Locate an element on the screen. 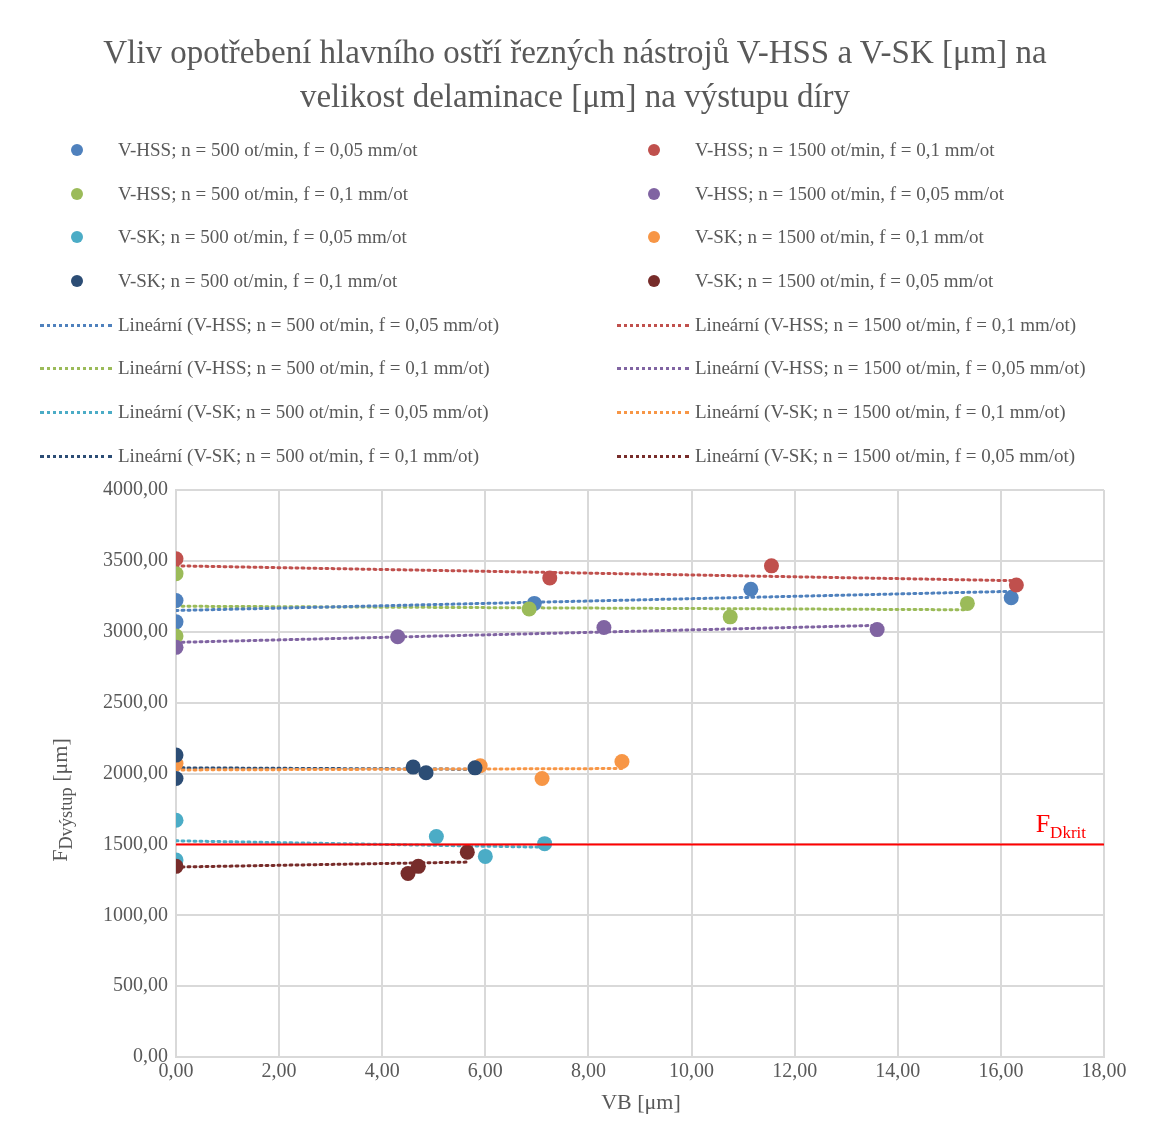 The height and width of the screenshot is (1137, 1150). legend-label: V-HSS; n = 1500 ot/min, f = 0,05 mm/ot is located at coordinates (849, 193).